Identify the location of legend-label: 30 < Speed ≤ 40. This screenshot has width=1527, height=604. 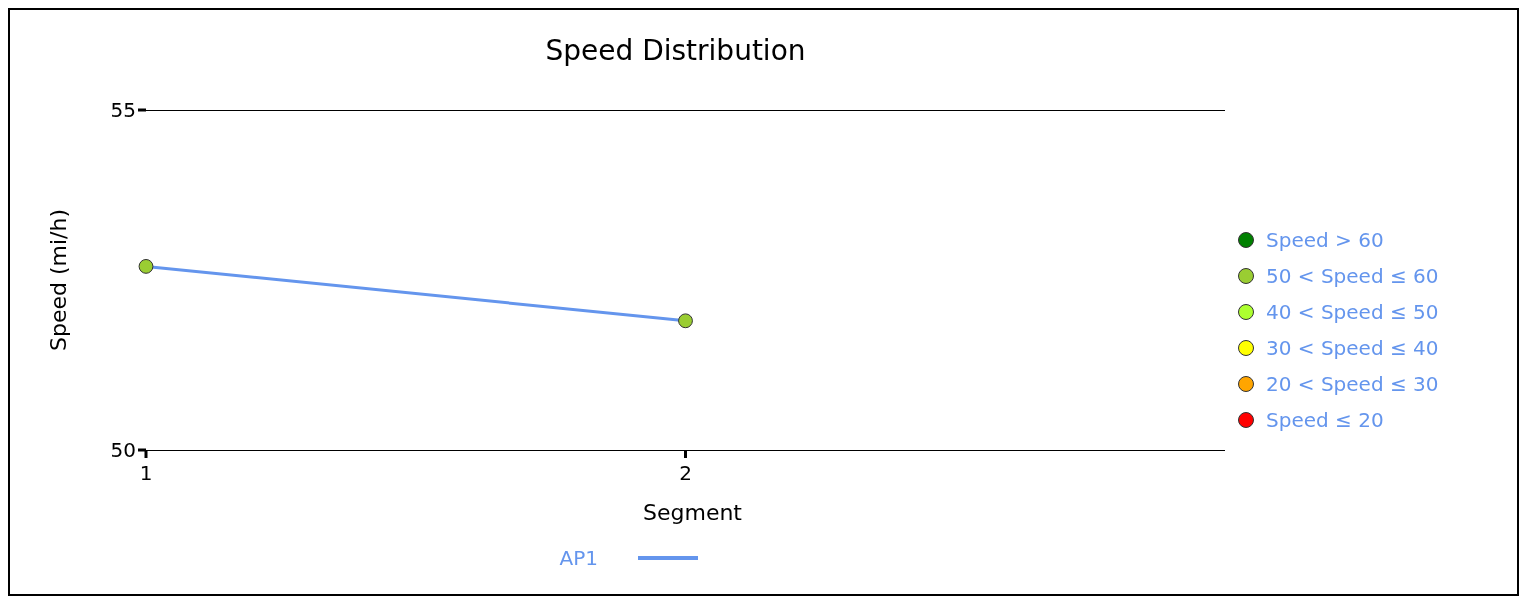
(1352, 348).